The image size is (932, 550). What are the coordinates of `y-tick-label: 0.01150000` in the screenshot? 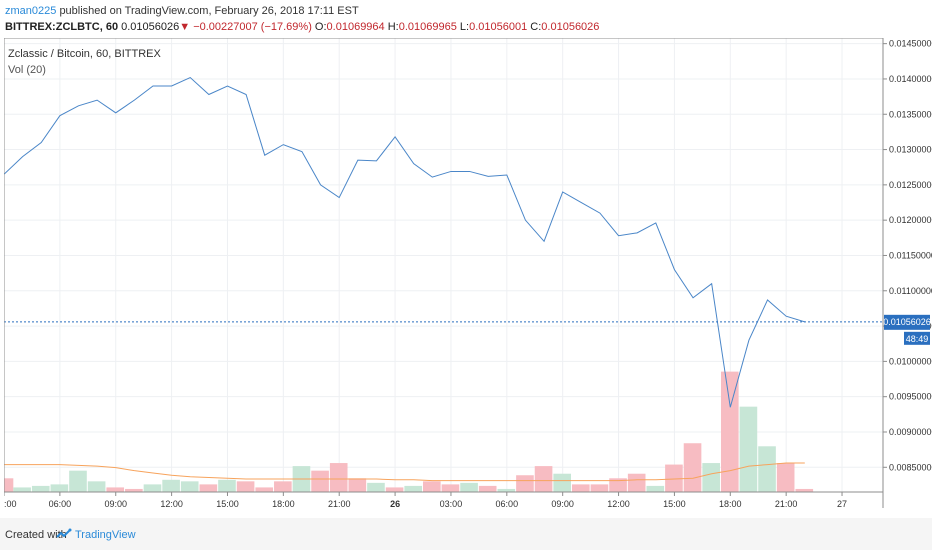 It's located at (910, 255).